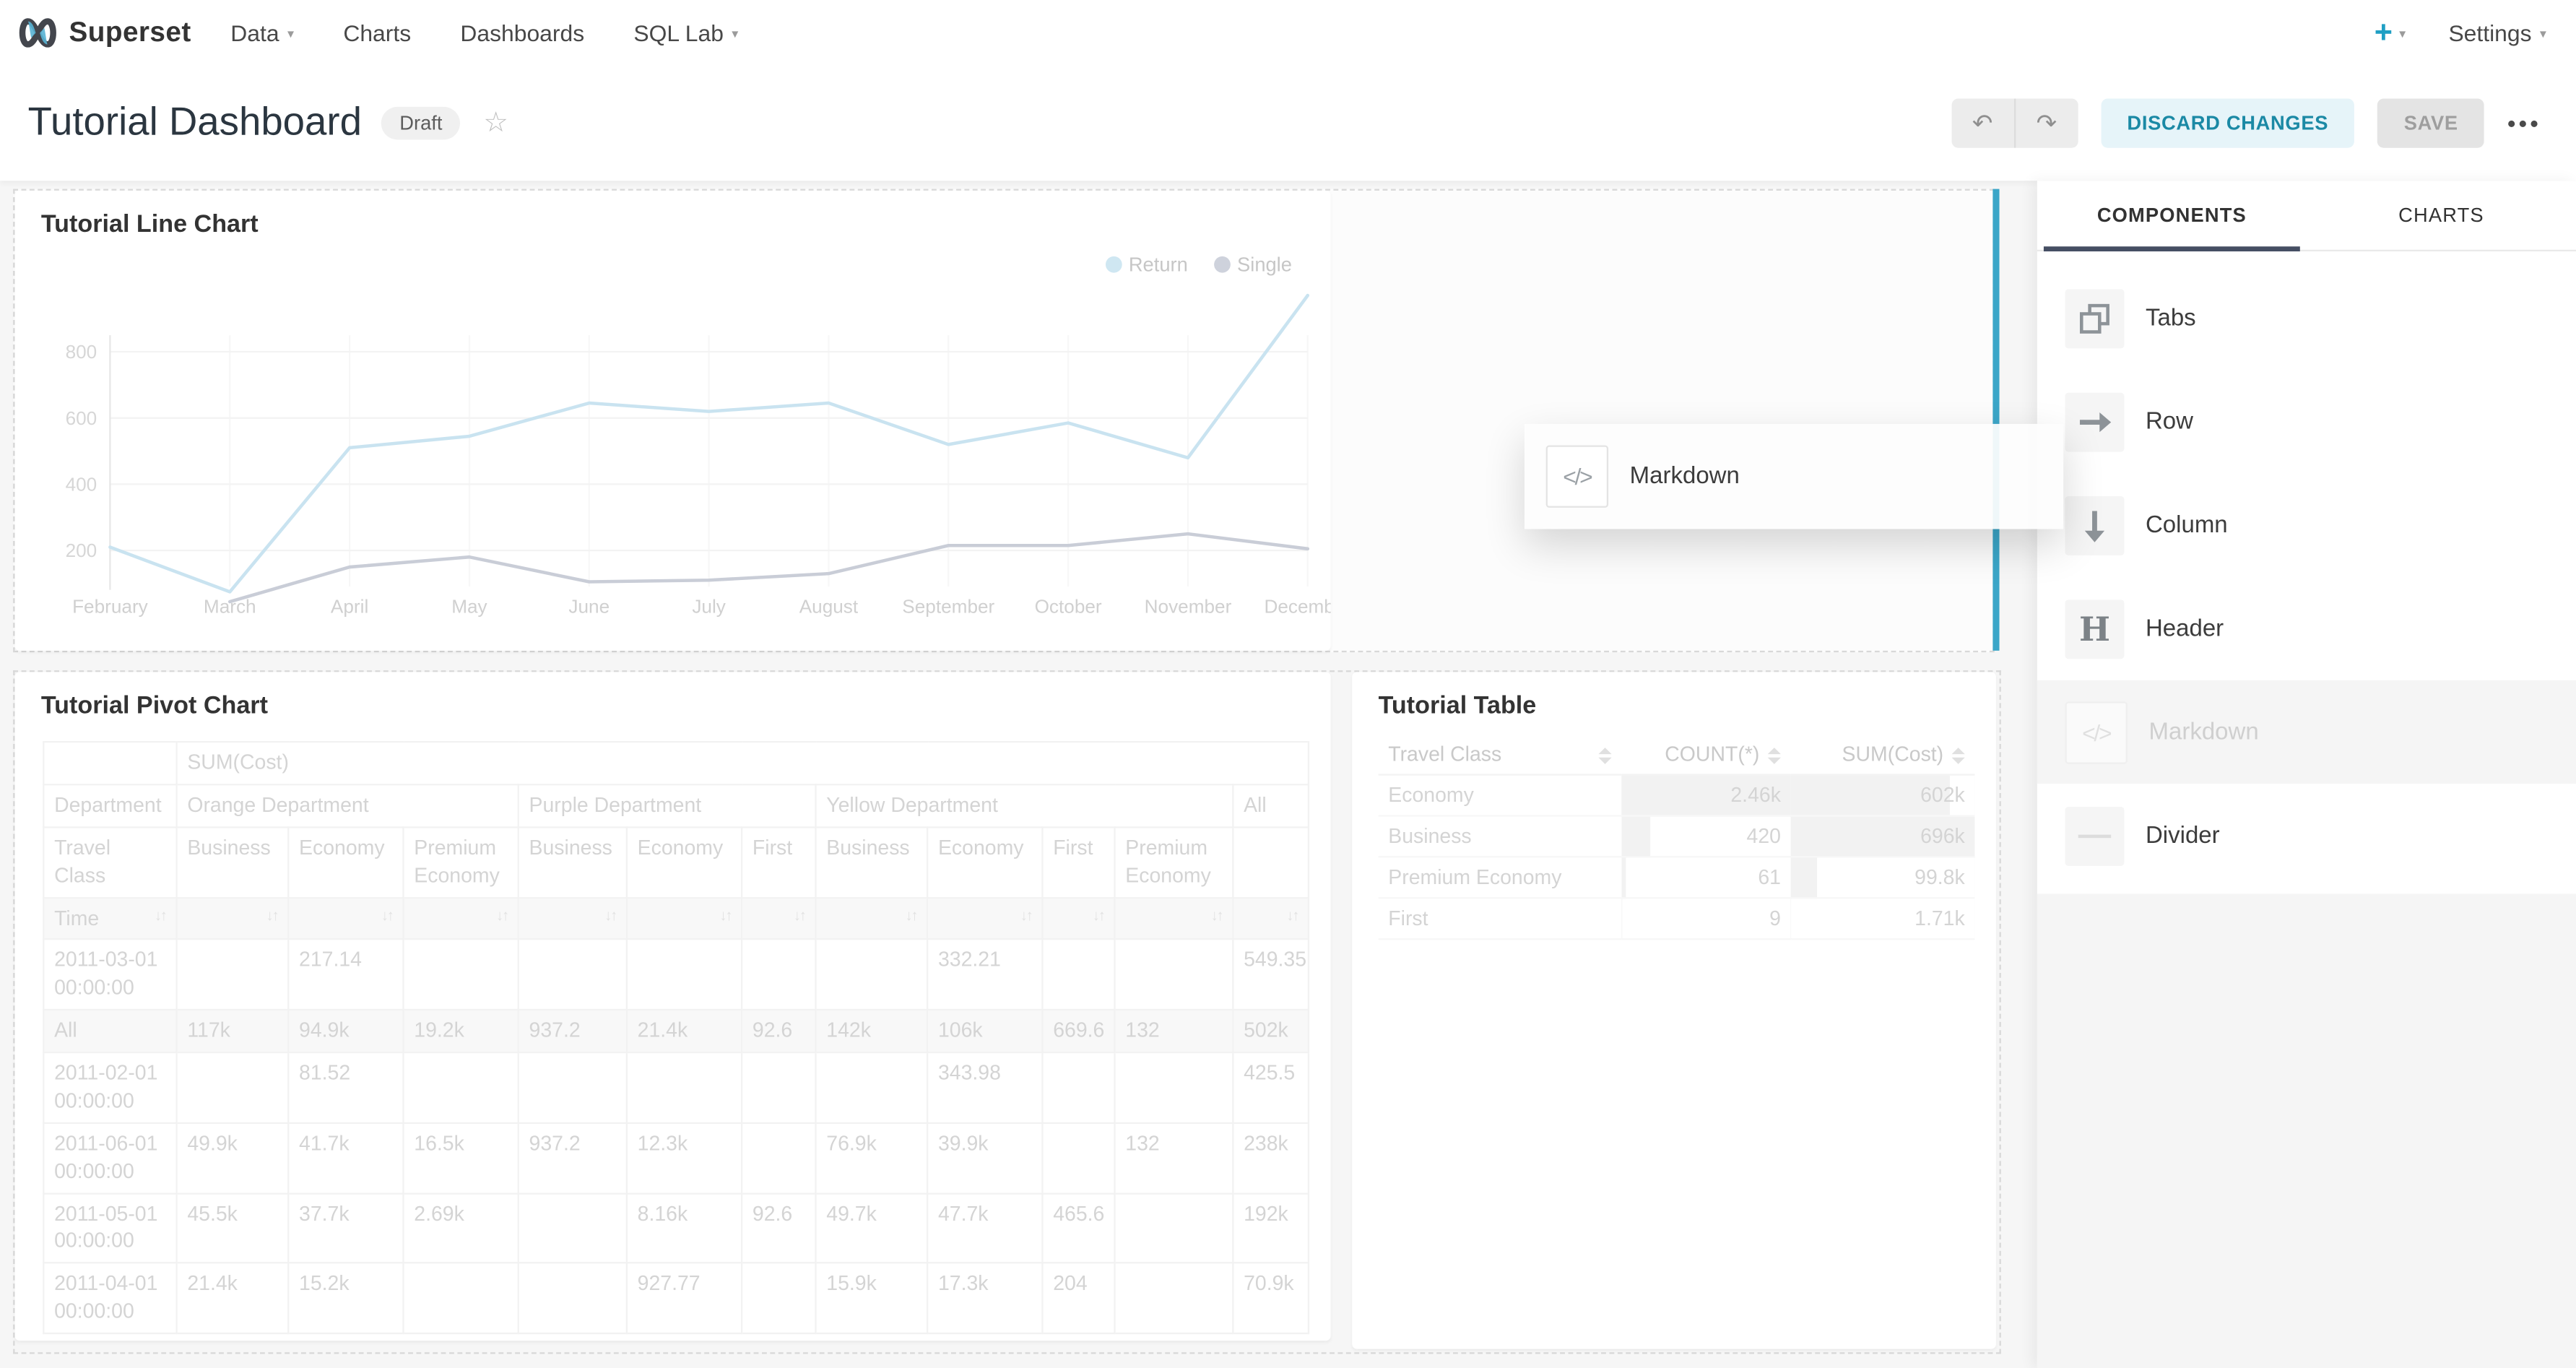  Describe the element at coordinates (460, 863) in the screenshot. I see `pivot-subcol-header: Premium Economy` at that location.